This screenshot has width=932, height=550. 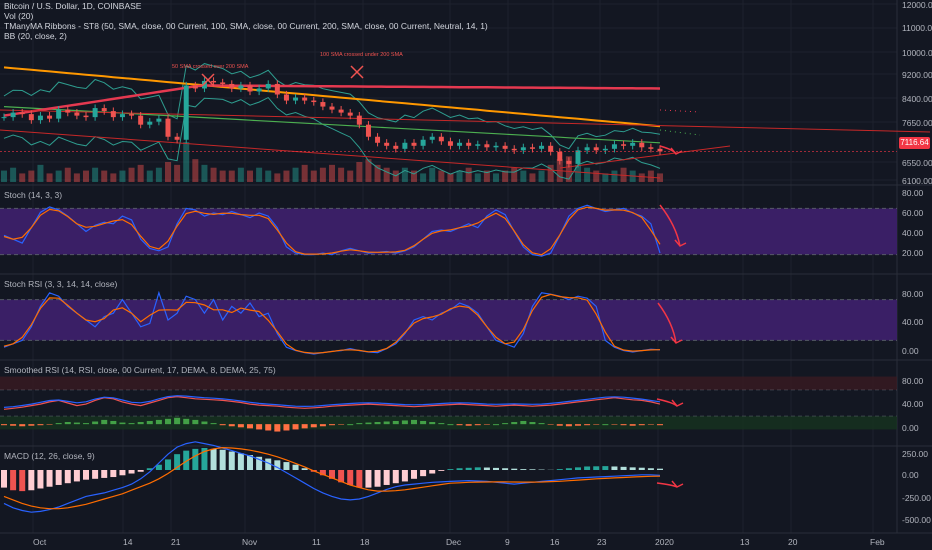 I want to click on overbought-band, so click(x=448, y=320).